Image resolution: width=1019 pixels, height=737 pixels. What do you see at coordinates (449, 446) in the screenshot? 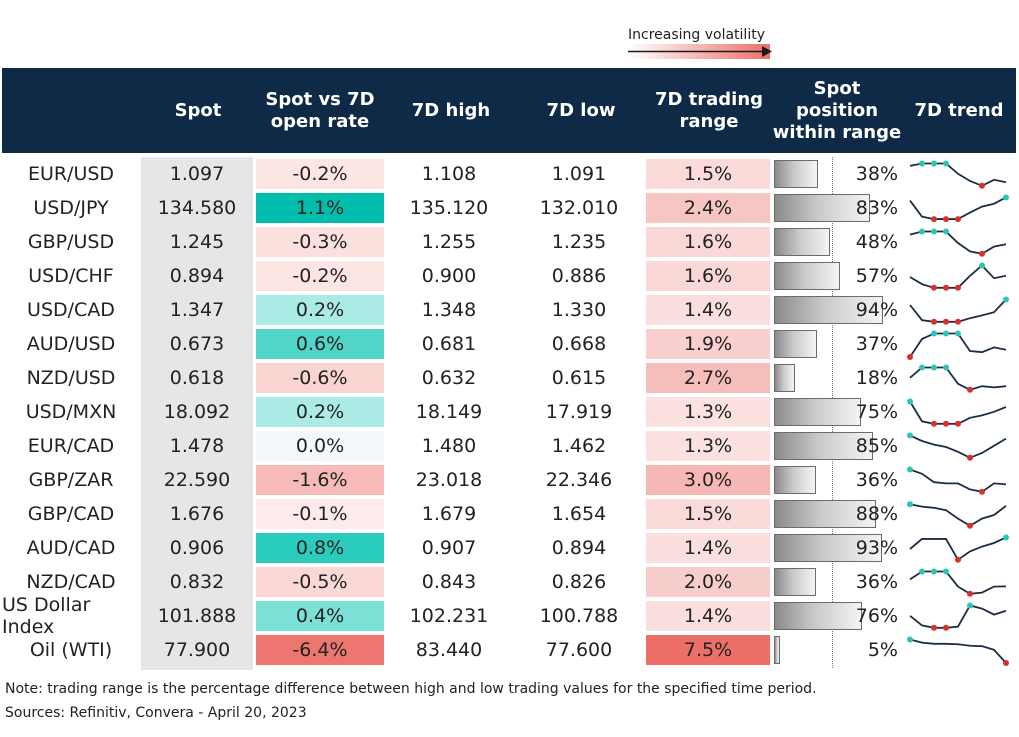
I see `high-cell: 1.480` at bounding box center [449, 446].